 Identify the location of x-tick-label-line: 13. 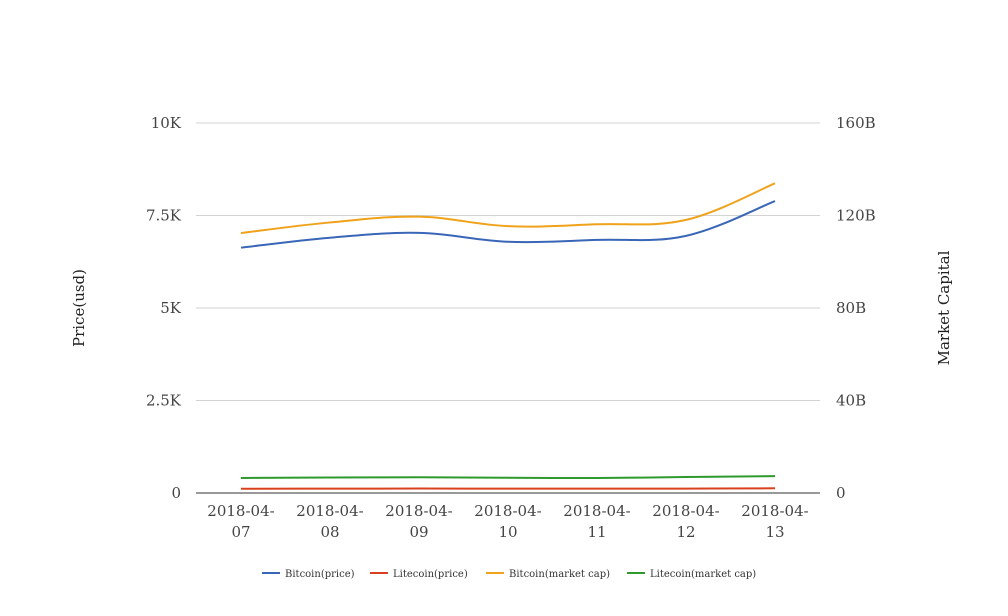
(774, 532).